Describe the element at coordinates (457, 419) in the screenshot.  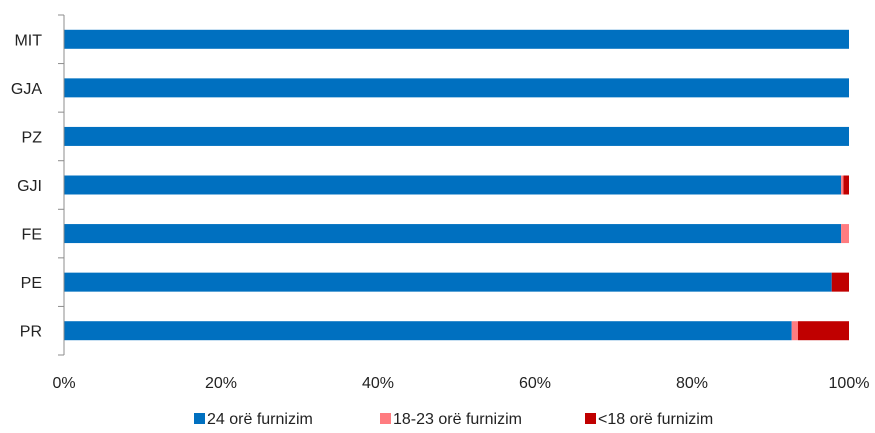
I see `legend-label: 18-23 orë furnizim` at that location.